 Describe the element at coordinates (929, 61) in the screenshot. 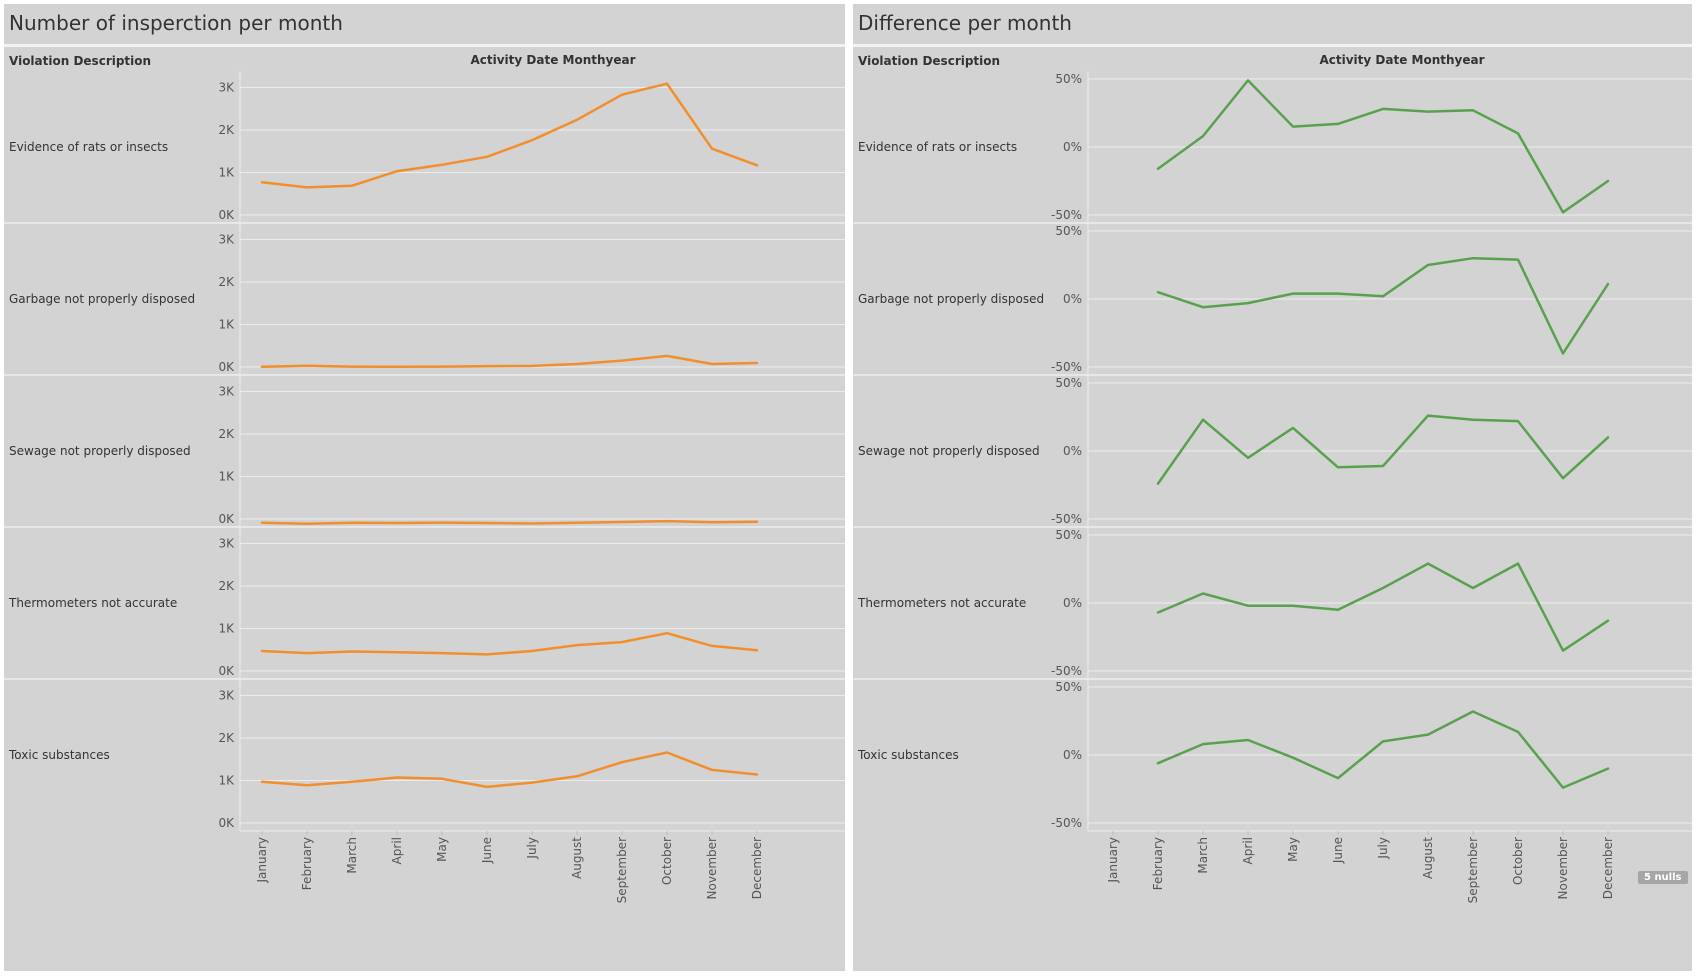

I see `difference-row-header: Violation Description` at that location.